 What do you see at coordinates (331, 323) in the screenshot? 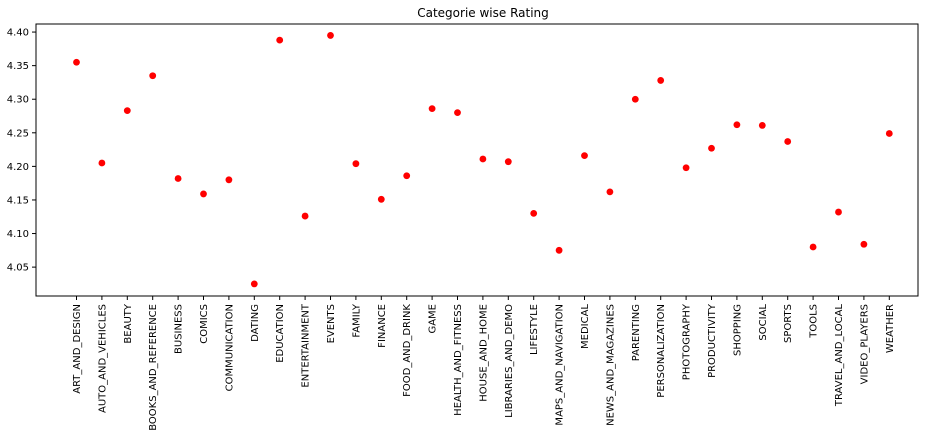
I see `x-tick-label: EVENTS` at bounding box center [331, 323].